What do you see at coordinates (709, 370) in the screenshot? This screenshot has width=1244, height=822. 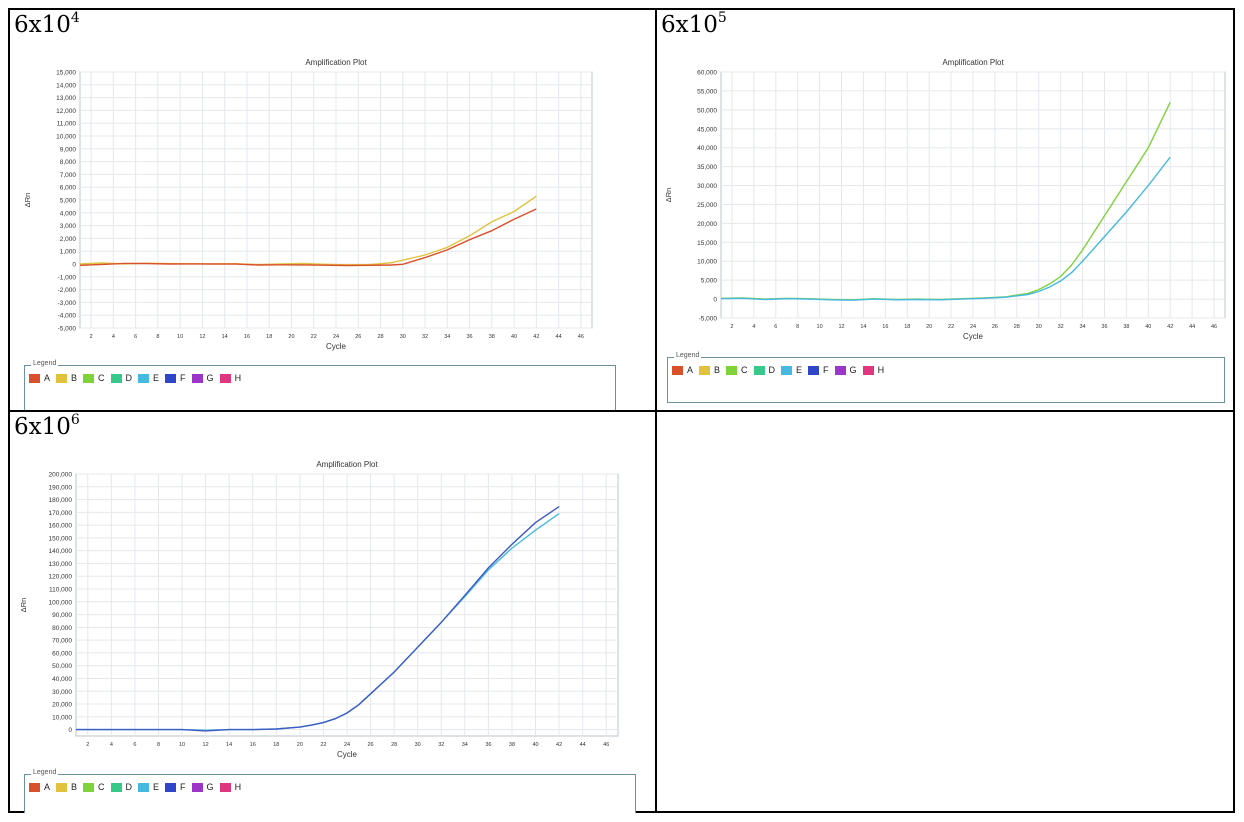 I see `legend-item: B` at bounding box center [709, 370].